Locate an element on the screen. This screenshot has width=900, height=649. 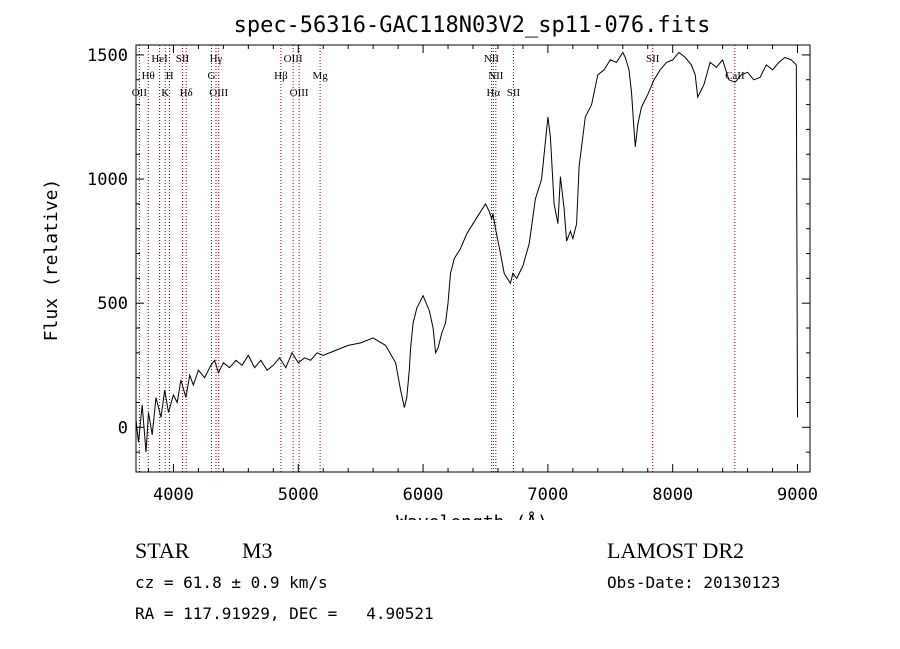
redshift-velocity: cz = 61.8 ± 0.9 km/s is located at coordinates (231, 582).